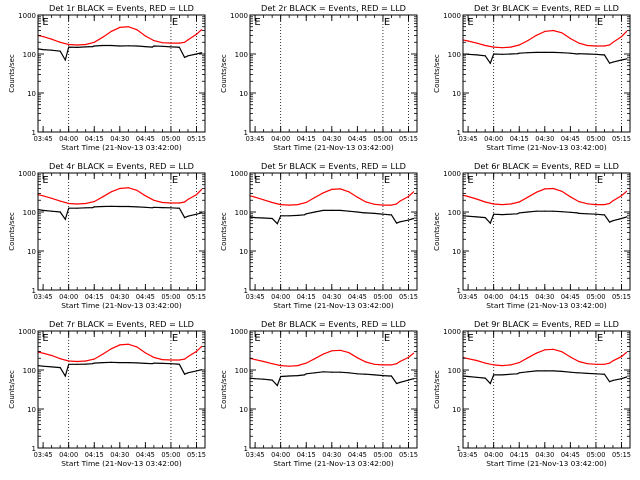  I want to click on chart-title: Det 1r BLACK = Events, RED = LLD, so click(121, 8).